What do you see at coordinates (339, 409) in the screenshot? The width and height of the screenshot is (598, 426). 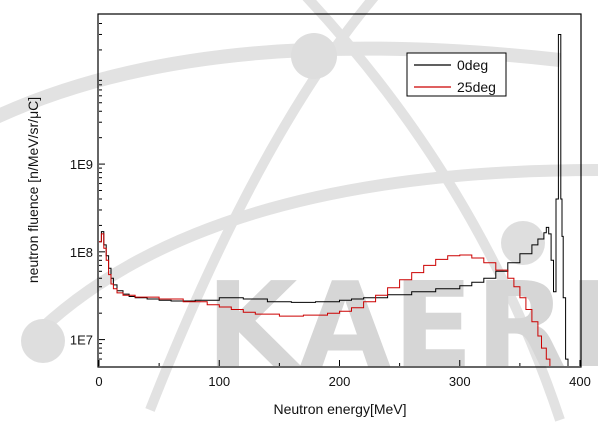 I see `x-axis-title: Neutron energy[MeV]` at bounding box center [339, 409].